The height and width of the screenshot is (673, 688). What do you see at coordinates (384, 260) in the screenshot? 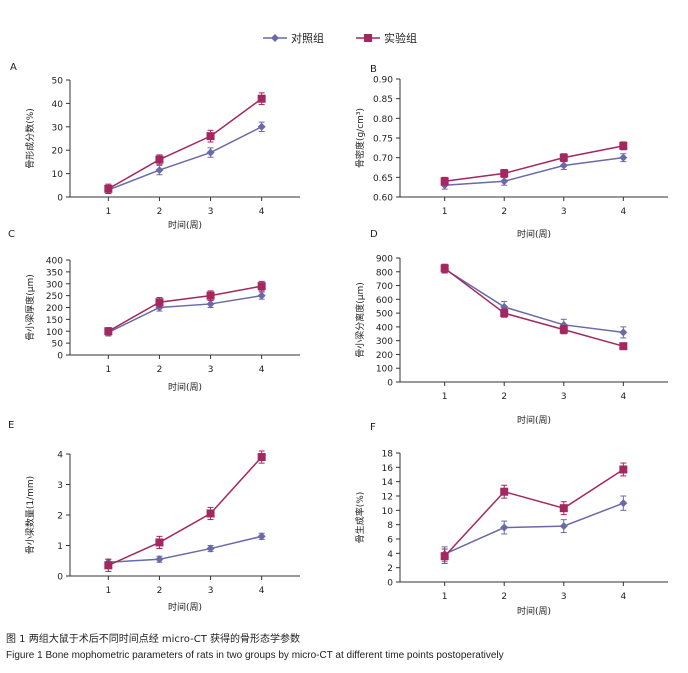
I see `y-tick-label: 900` at bounding box center [384, 260].